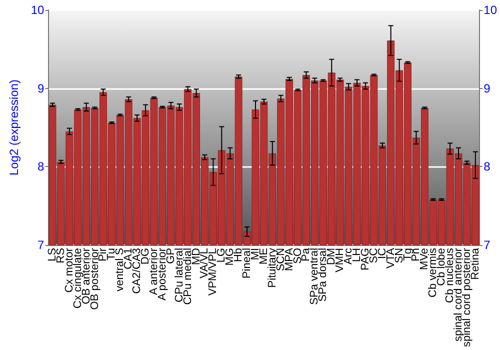 The height and width of the screenshot is (350, 500). I want to click on x-tick-label: OB posterior, so click(94, 279).